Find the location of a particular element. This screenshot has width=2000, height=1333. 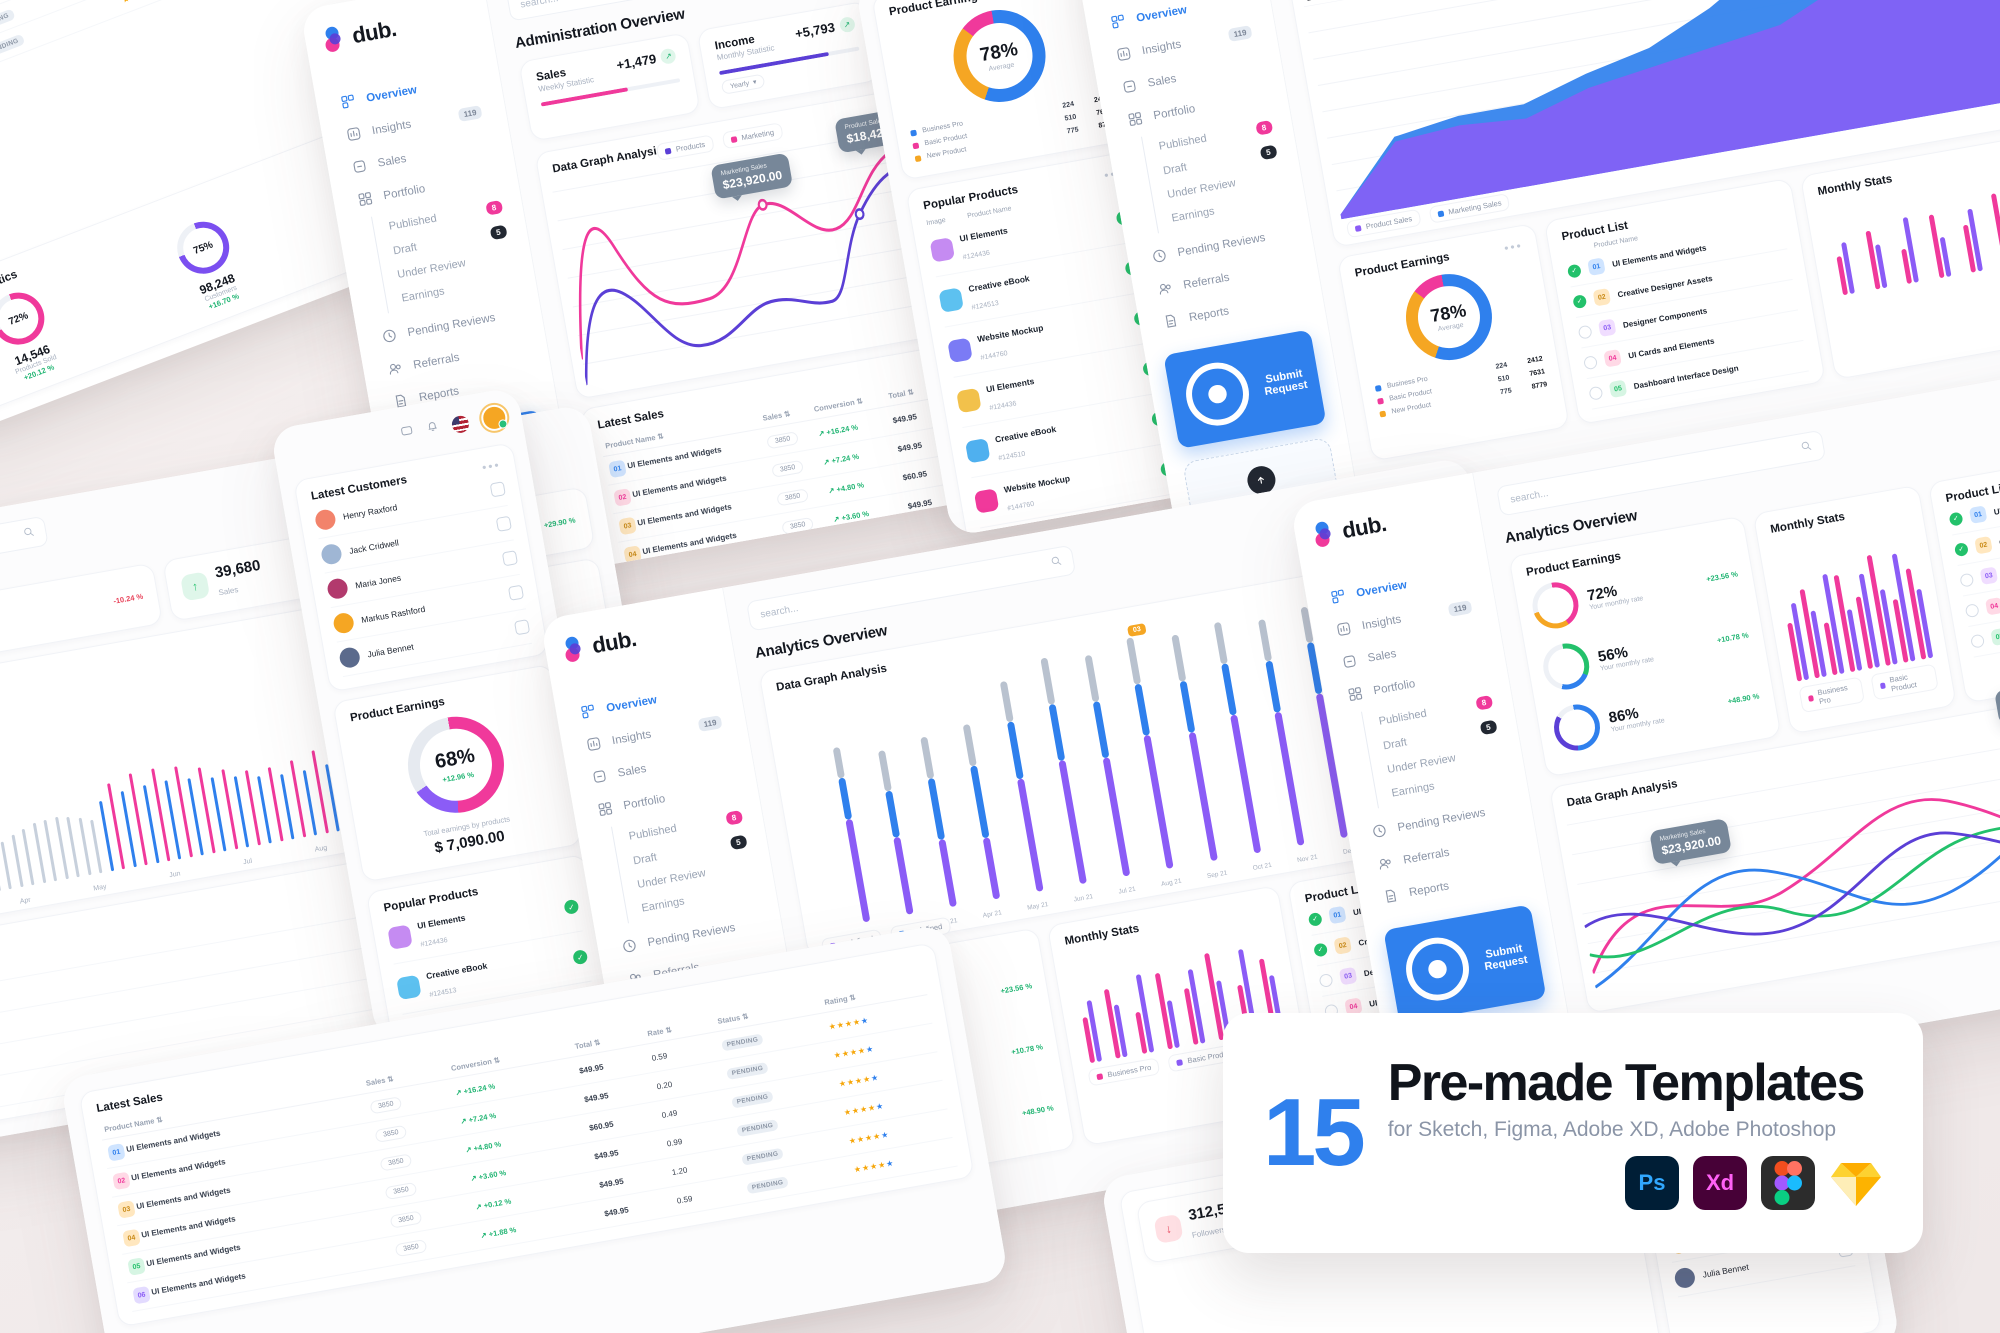

figma-icon is located at coordinates (1788, 1182).